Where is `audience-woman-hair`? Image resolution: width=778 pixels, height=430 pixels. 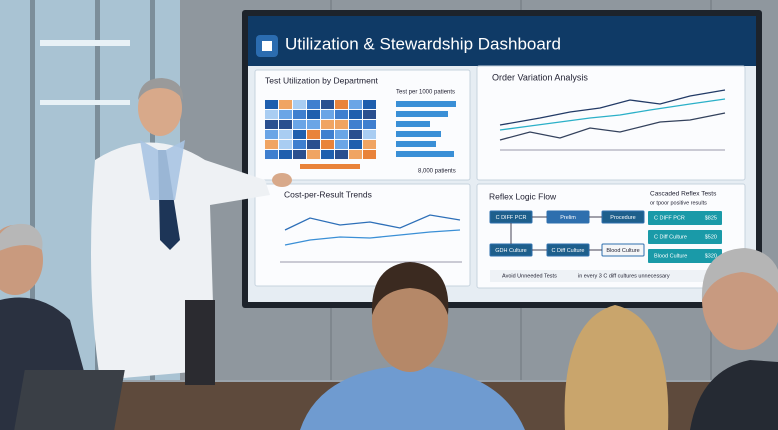 audience-woman-hair is located at coordinates (616, 367).